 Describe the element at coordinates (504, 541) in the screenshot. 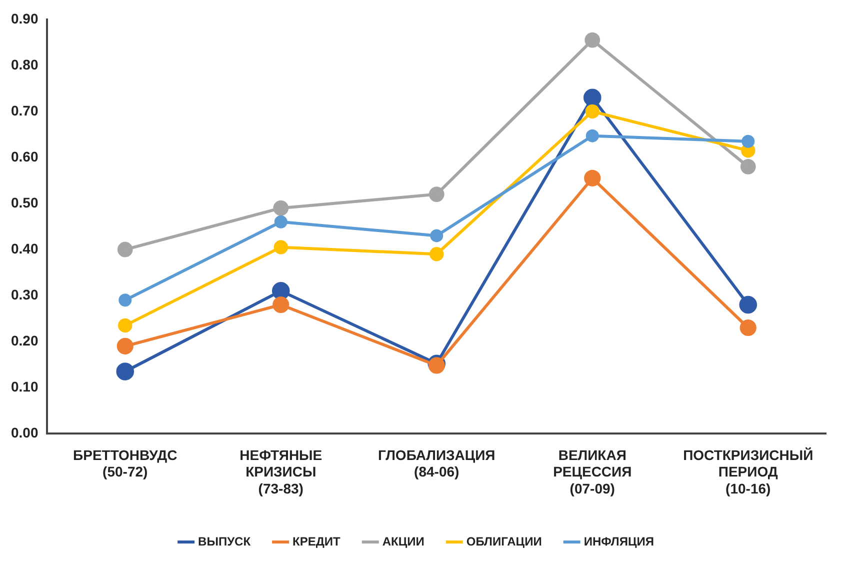

I see `legend-label: ОБЛИГАЦИИ` at that location.